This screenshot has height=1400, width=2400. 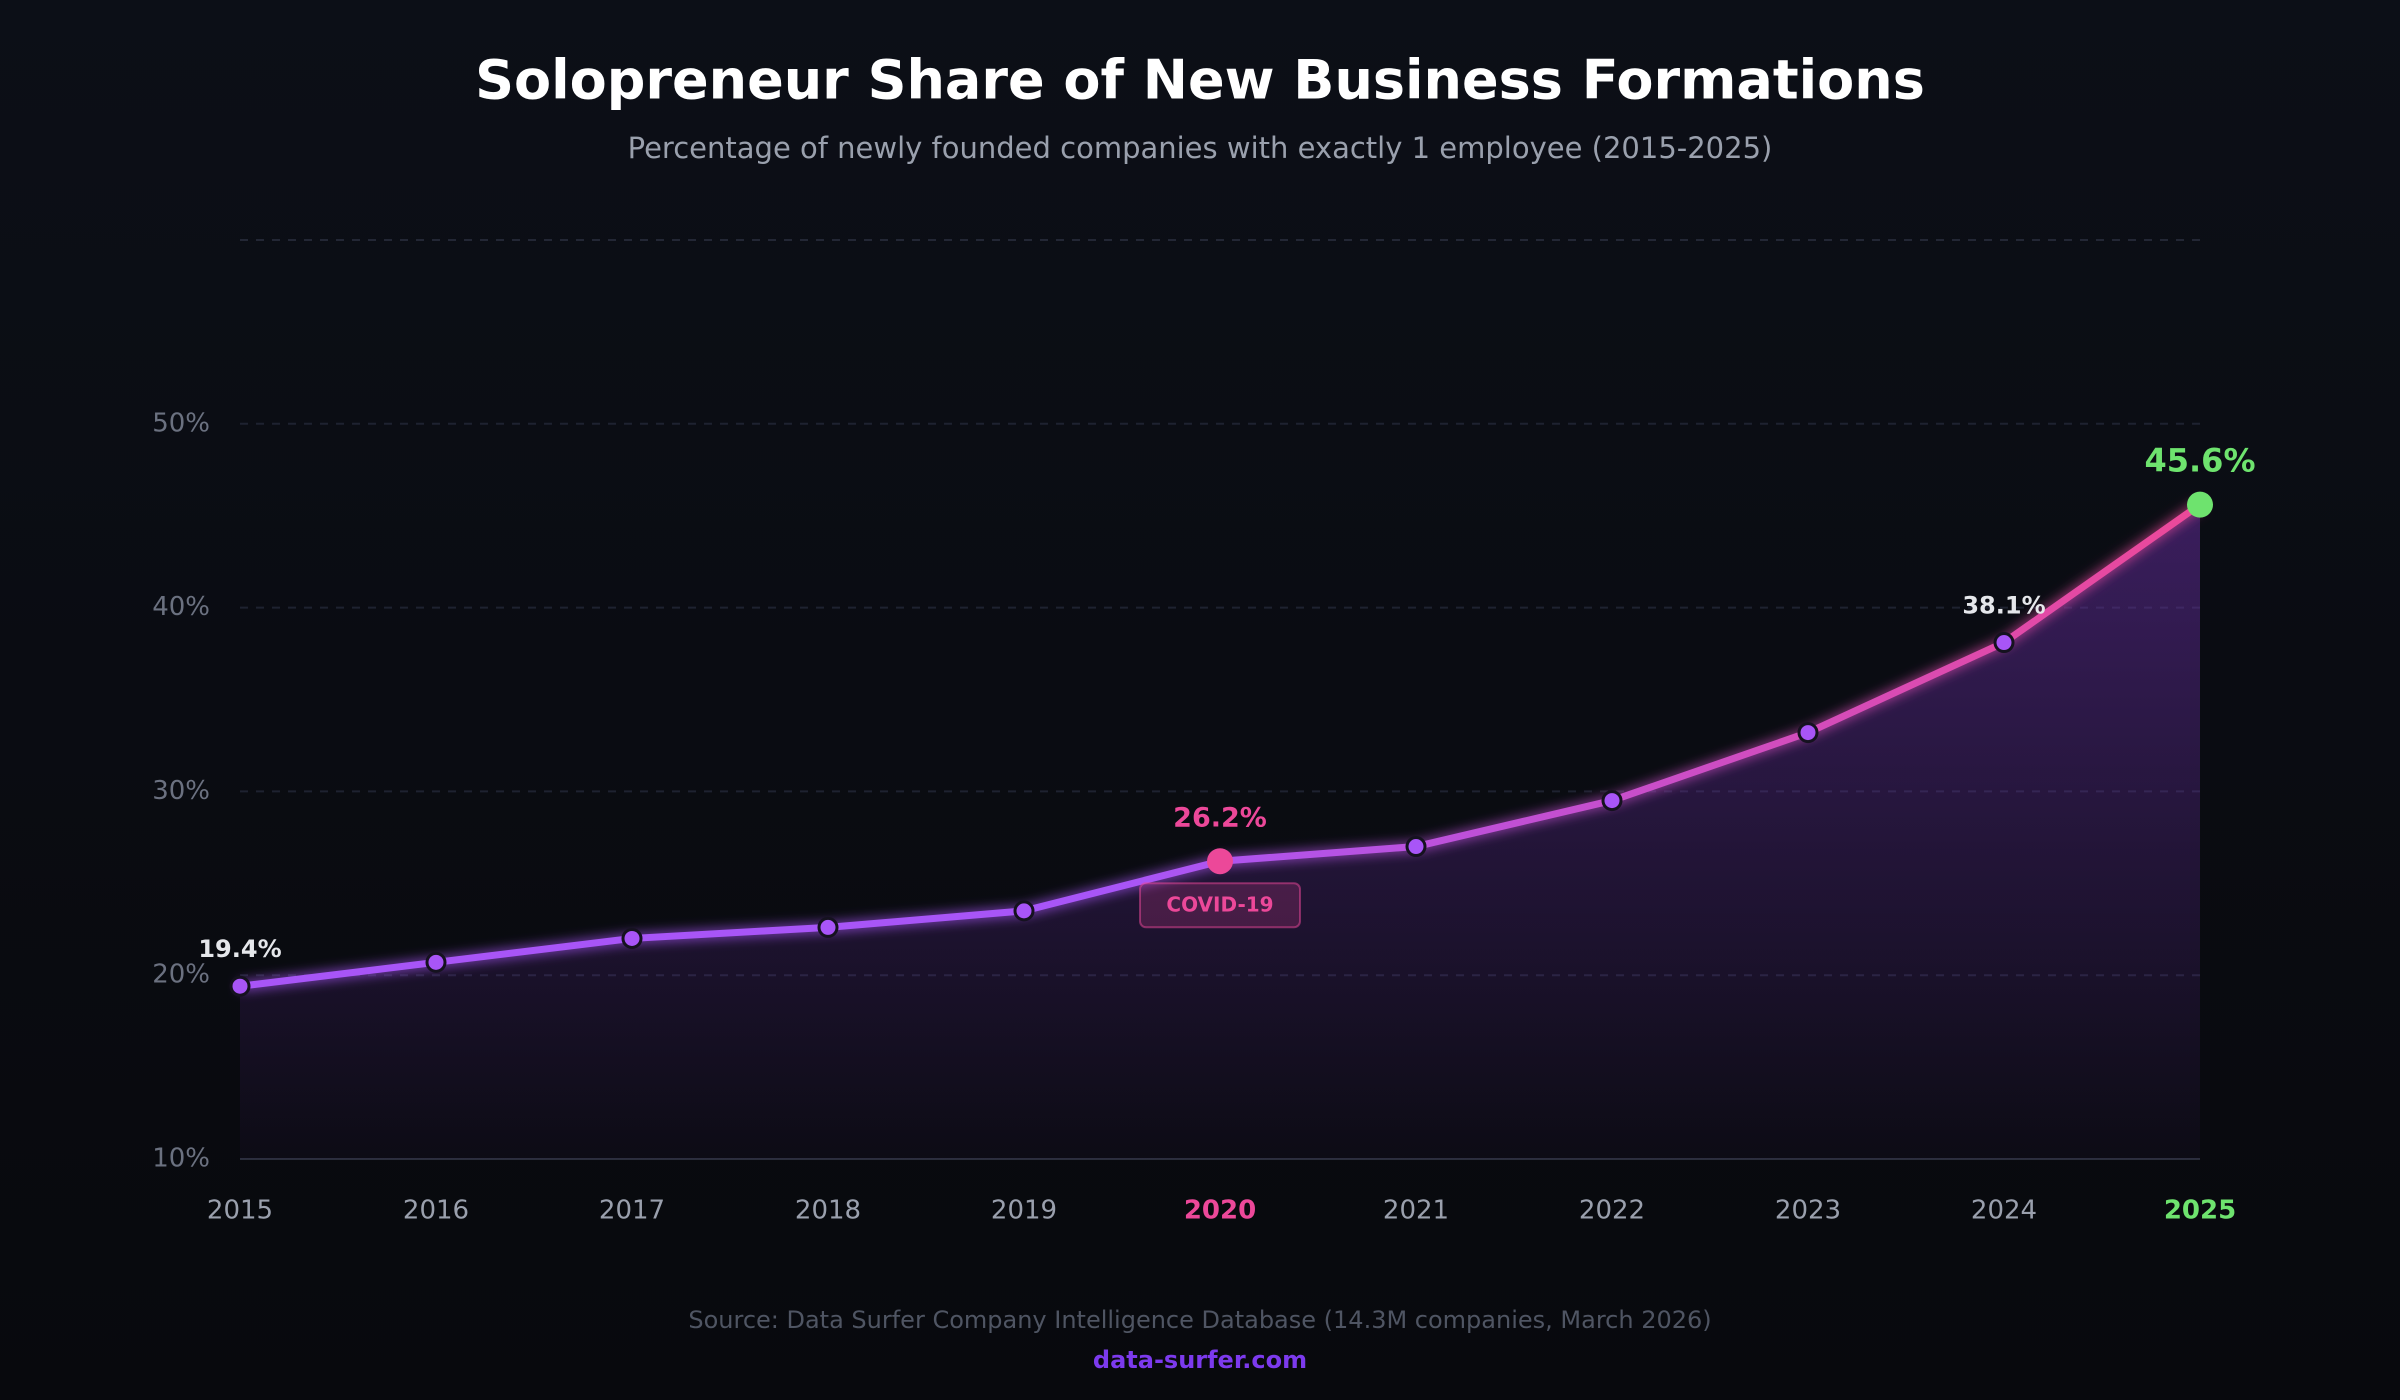 What do you see at coordinates (181, 607) in the screenshot?
I see `y-tick-label: 40%` at bounding box center [181, 607].